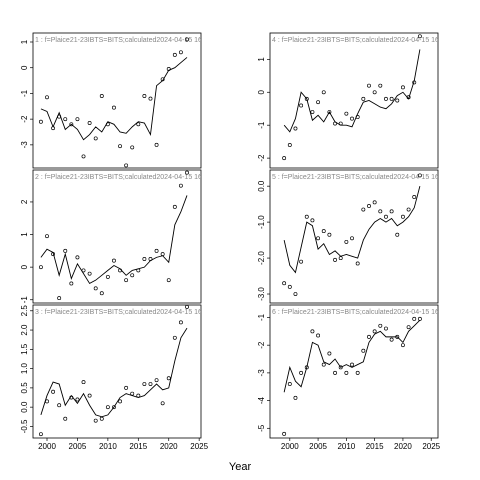 Image resolution: width=480 pixels, height=480 pixels. I want to click on x-tick-label: 2005, so click(78, 446).